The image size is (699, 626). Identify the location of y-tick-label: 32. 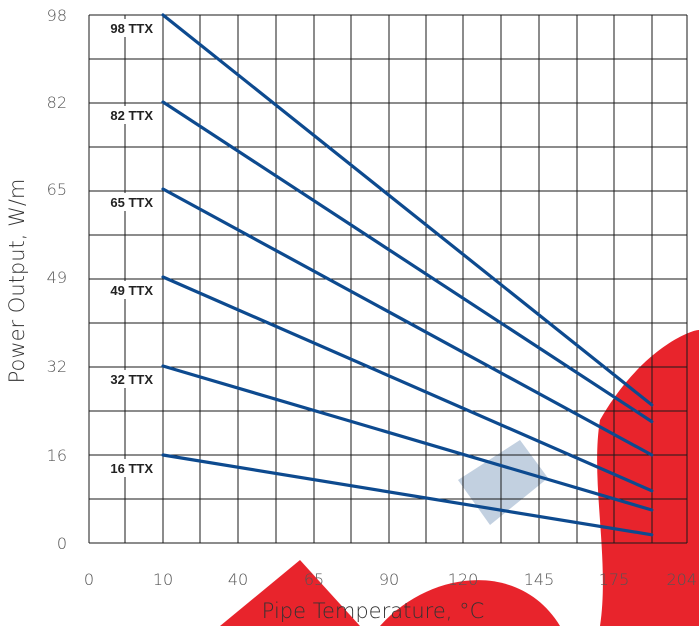
(57, 366).